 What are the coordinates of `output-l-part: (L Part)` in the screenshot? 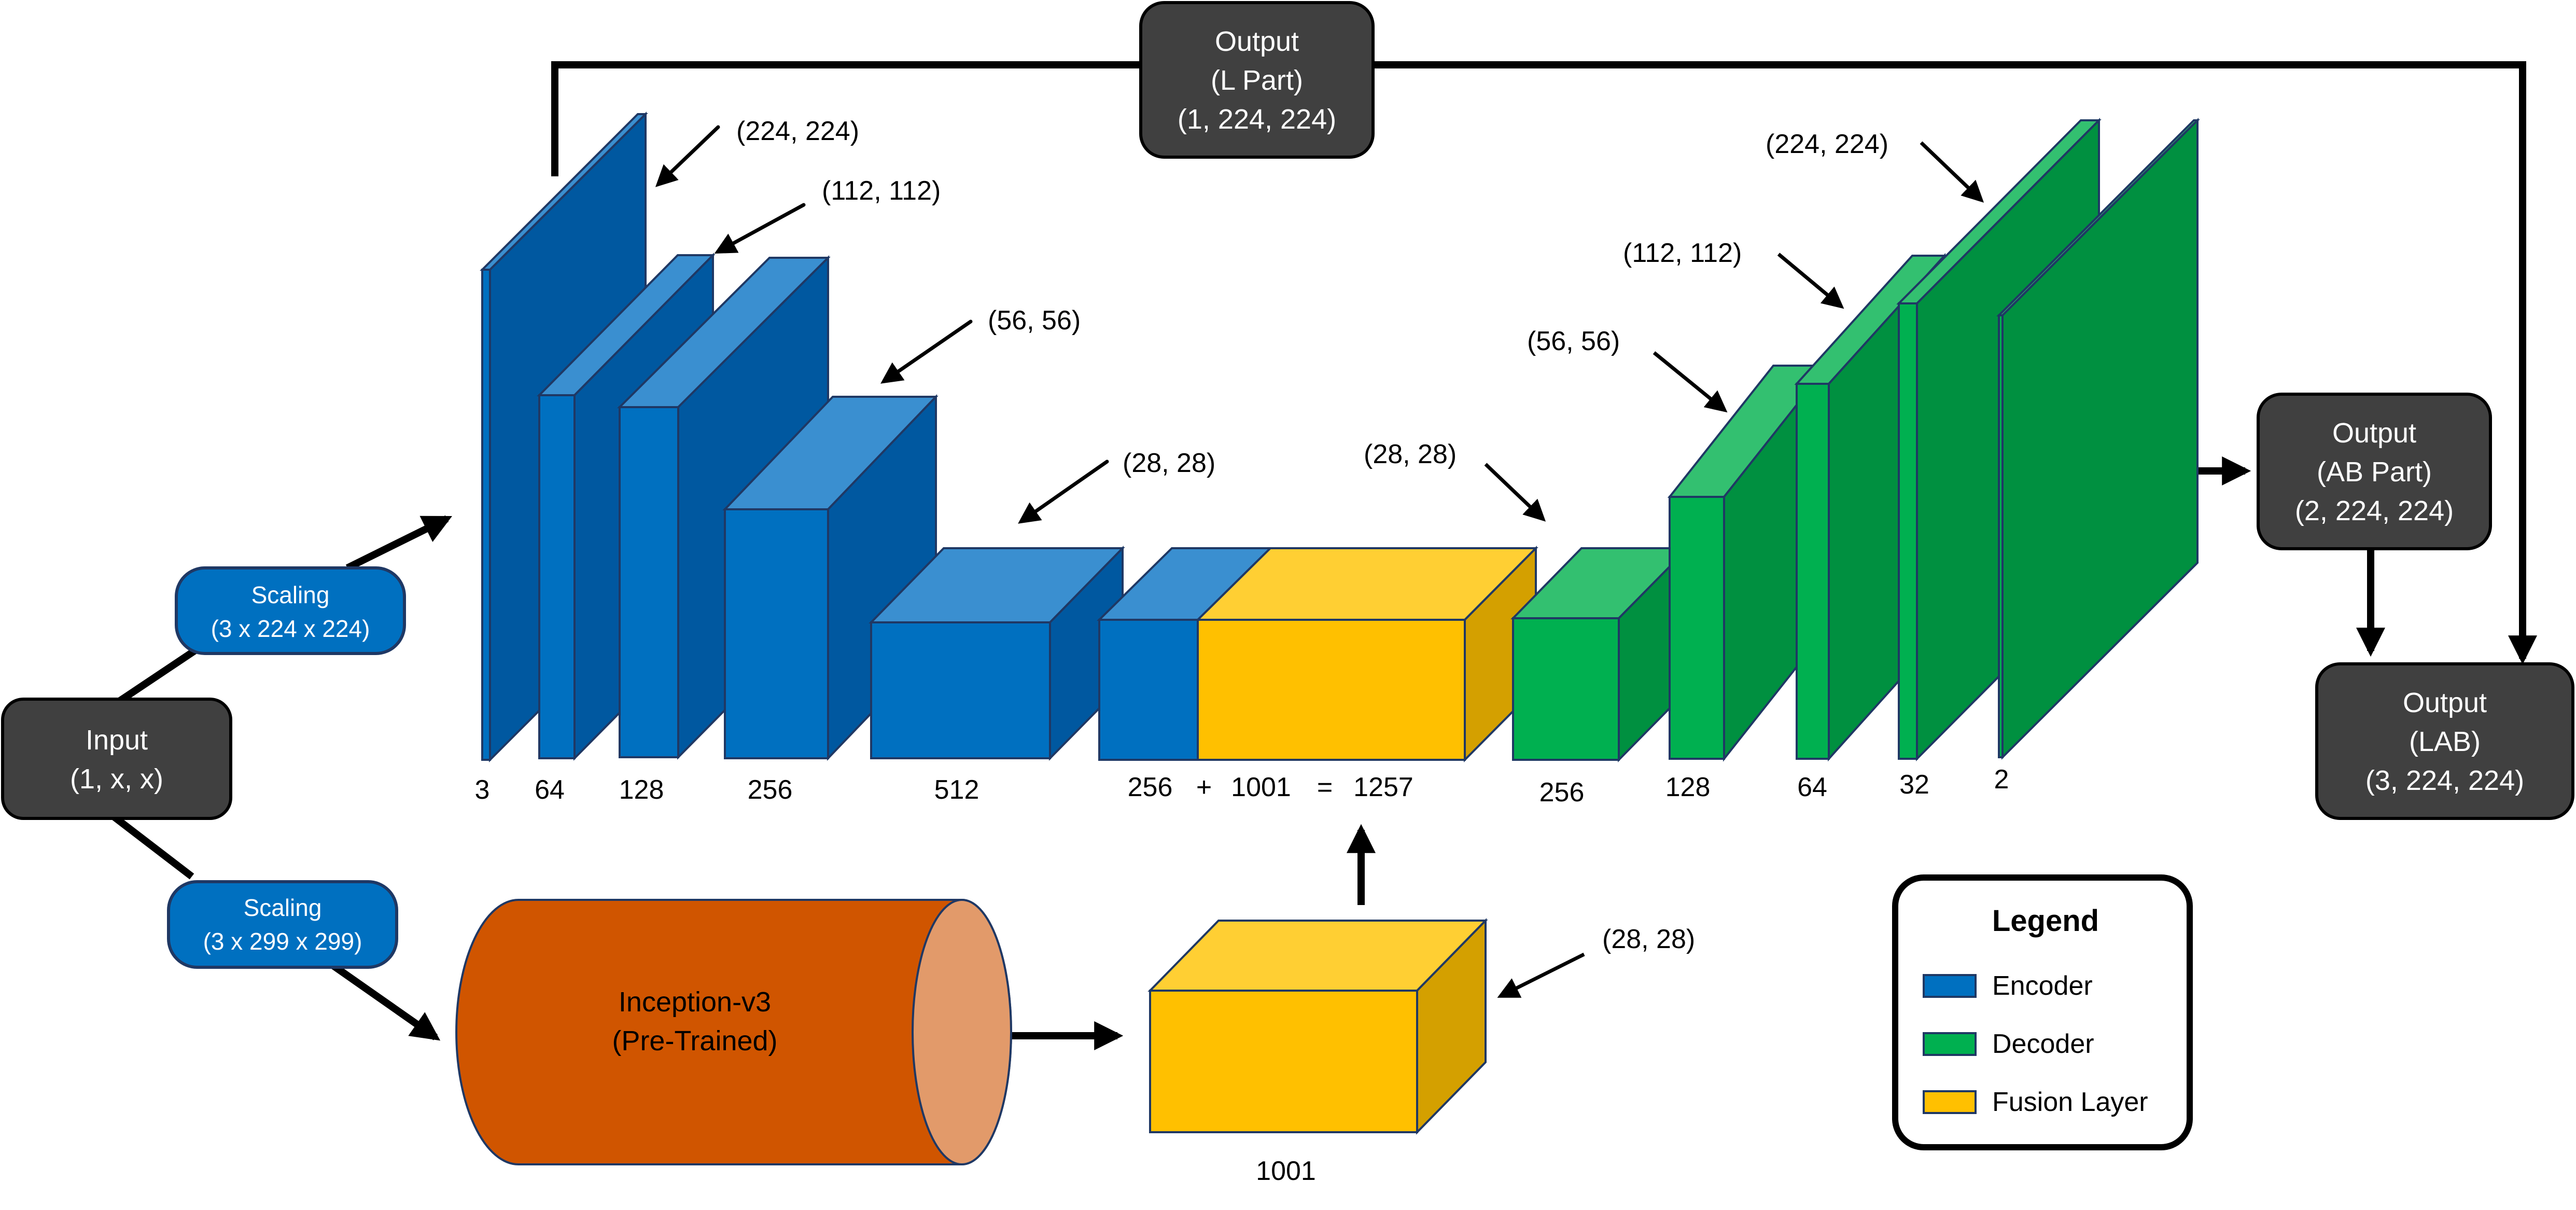 It's located at (1257, 80).